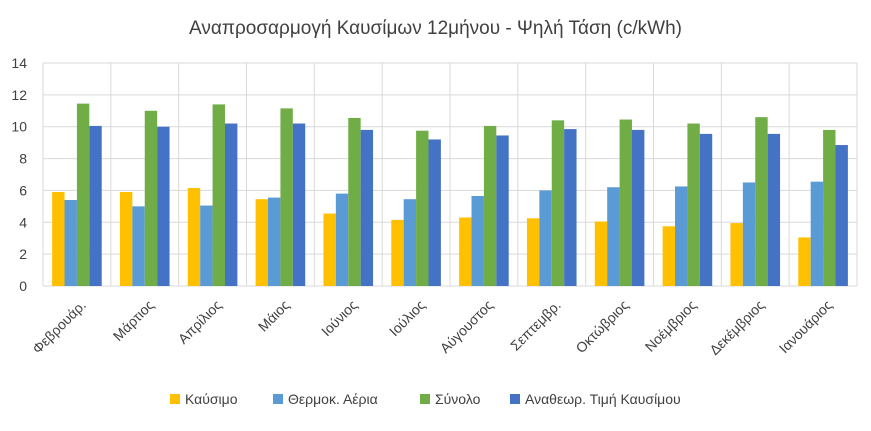 The width and height of the screenshot is (871, 431). I want to click on x-tick-label: Ιούνιος, so click(339, 318).